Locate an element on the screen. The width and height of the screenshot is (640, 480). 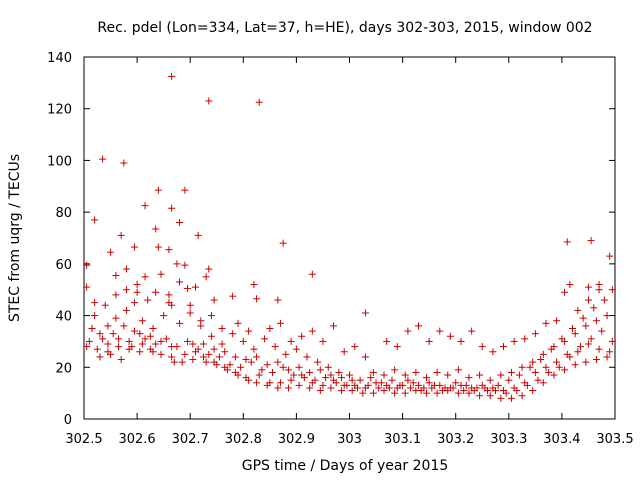
y-tick-label: 60 is located at coordinates (63, 265).